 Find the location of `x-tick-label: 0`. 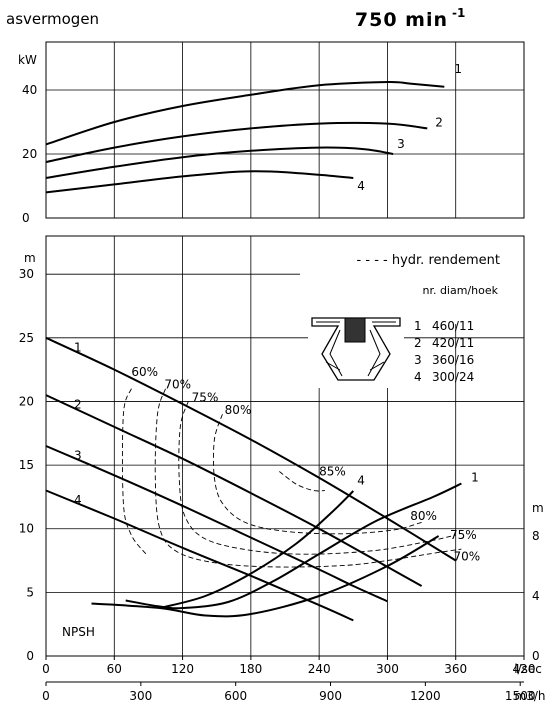

x-tick-label: 0 is located at coordinates (46, 669).